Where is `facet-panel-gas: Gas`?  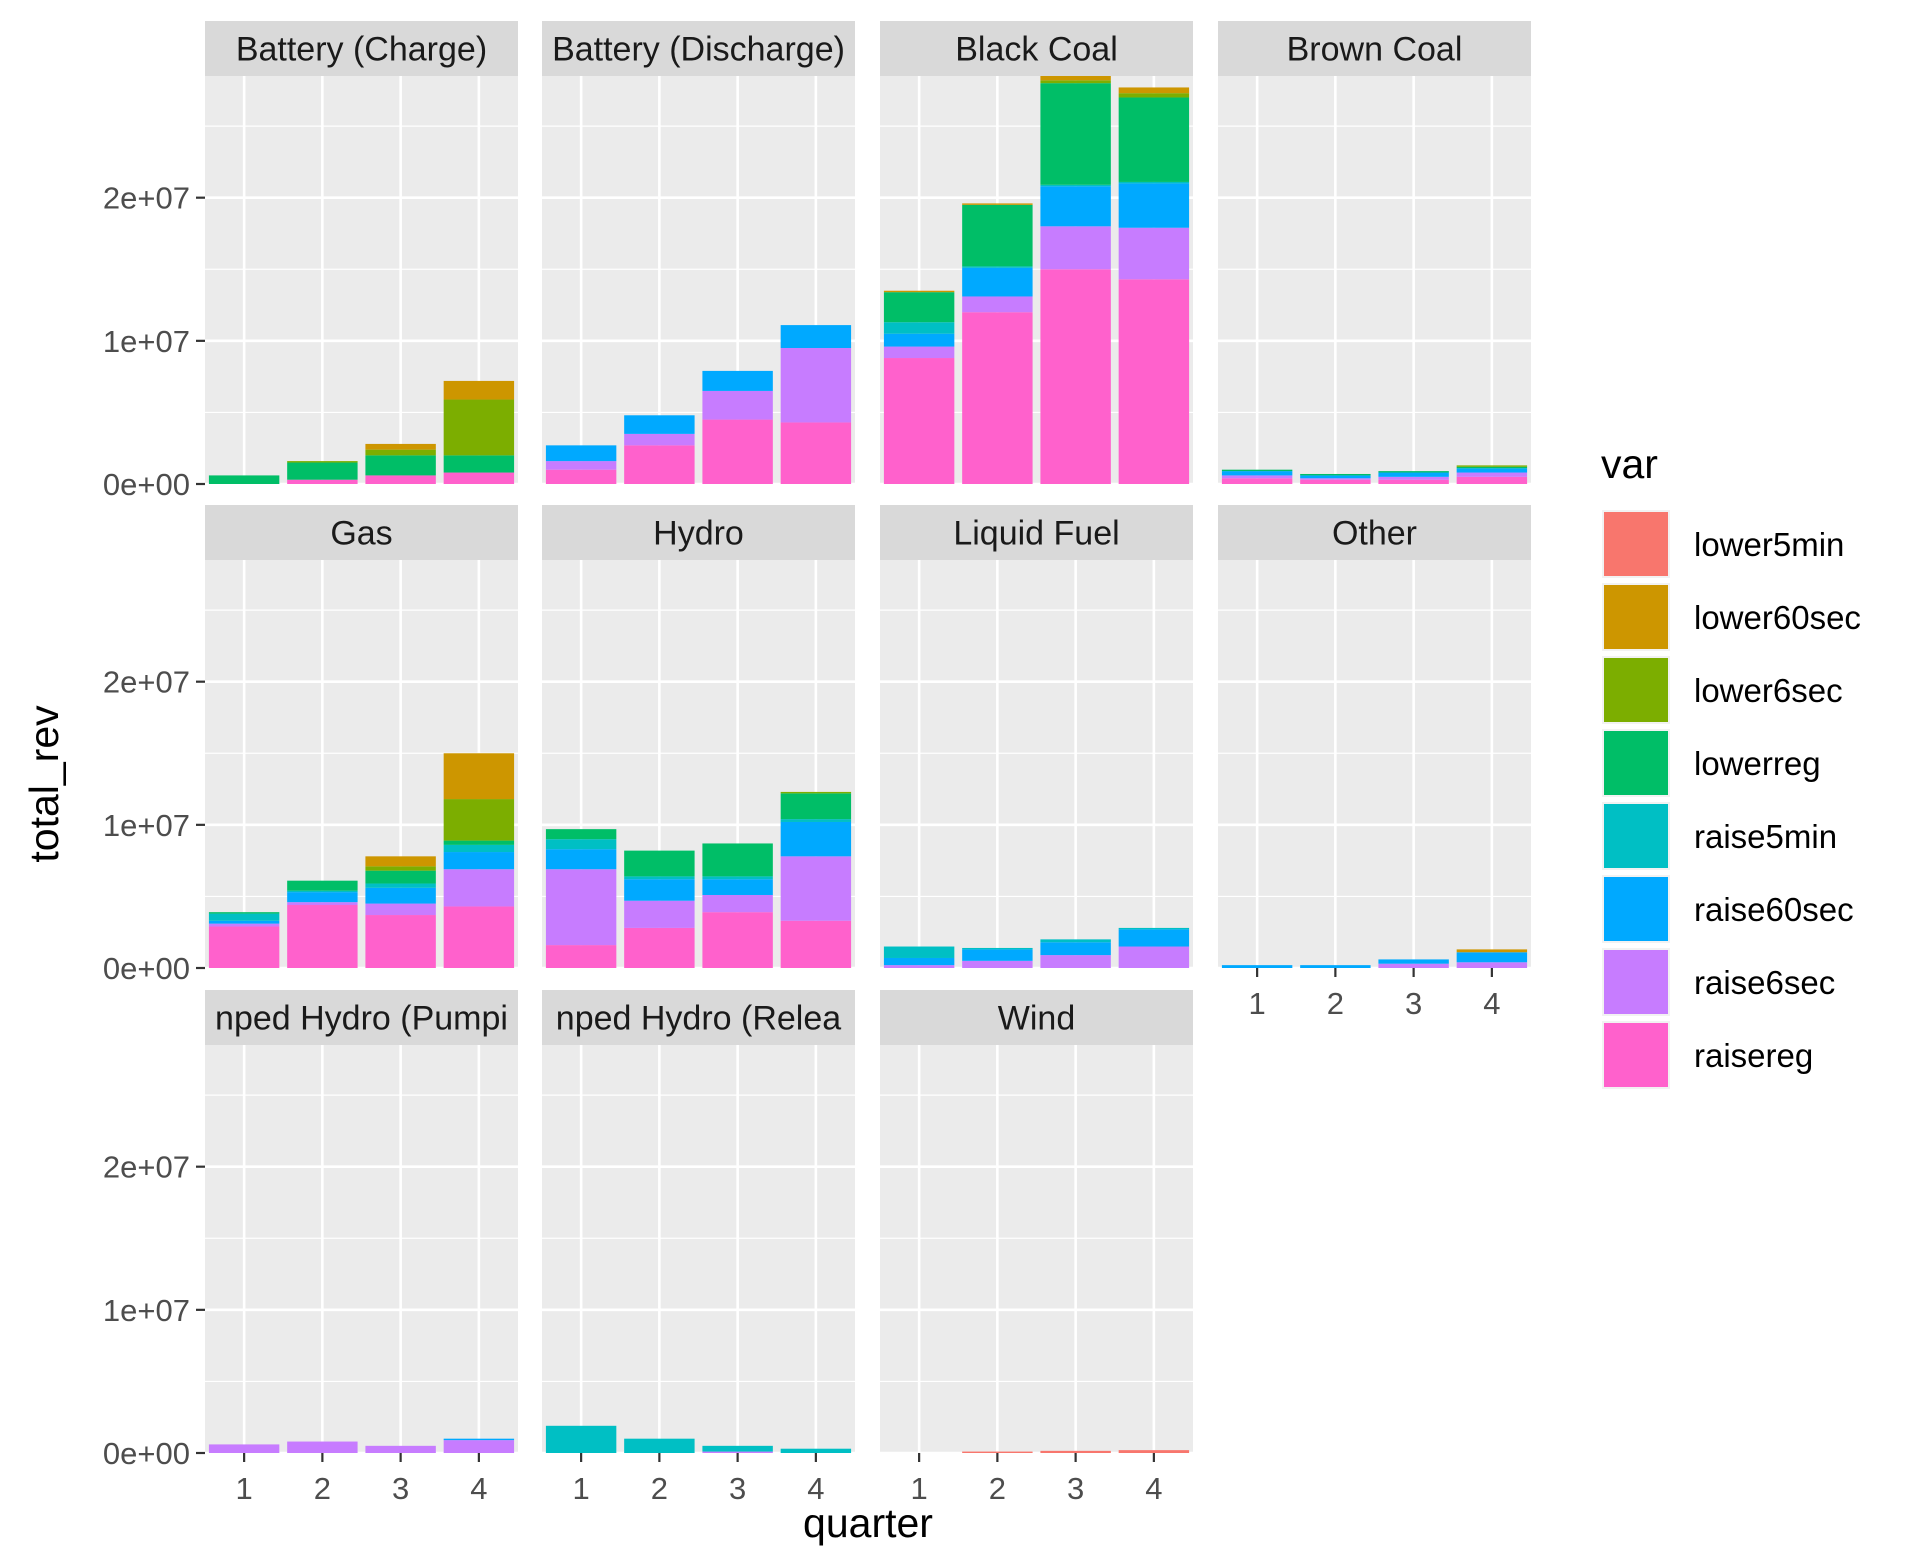
facet-panel-gas: Gas is located at coordinates (361, 737).